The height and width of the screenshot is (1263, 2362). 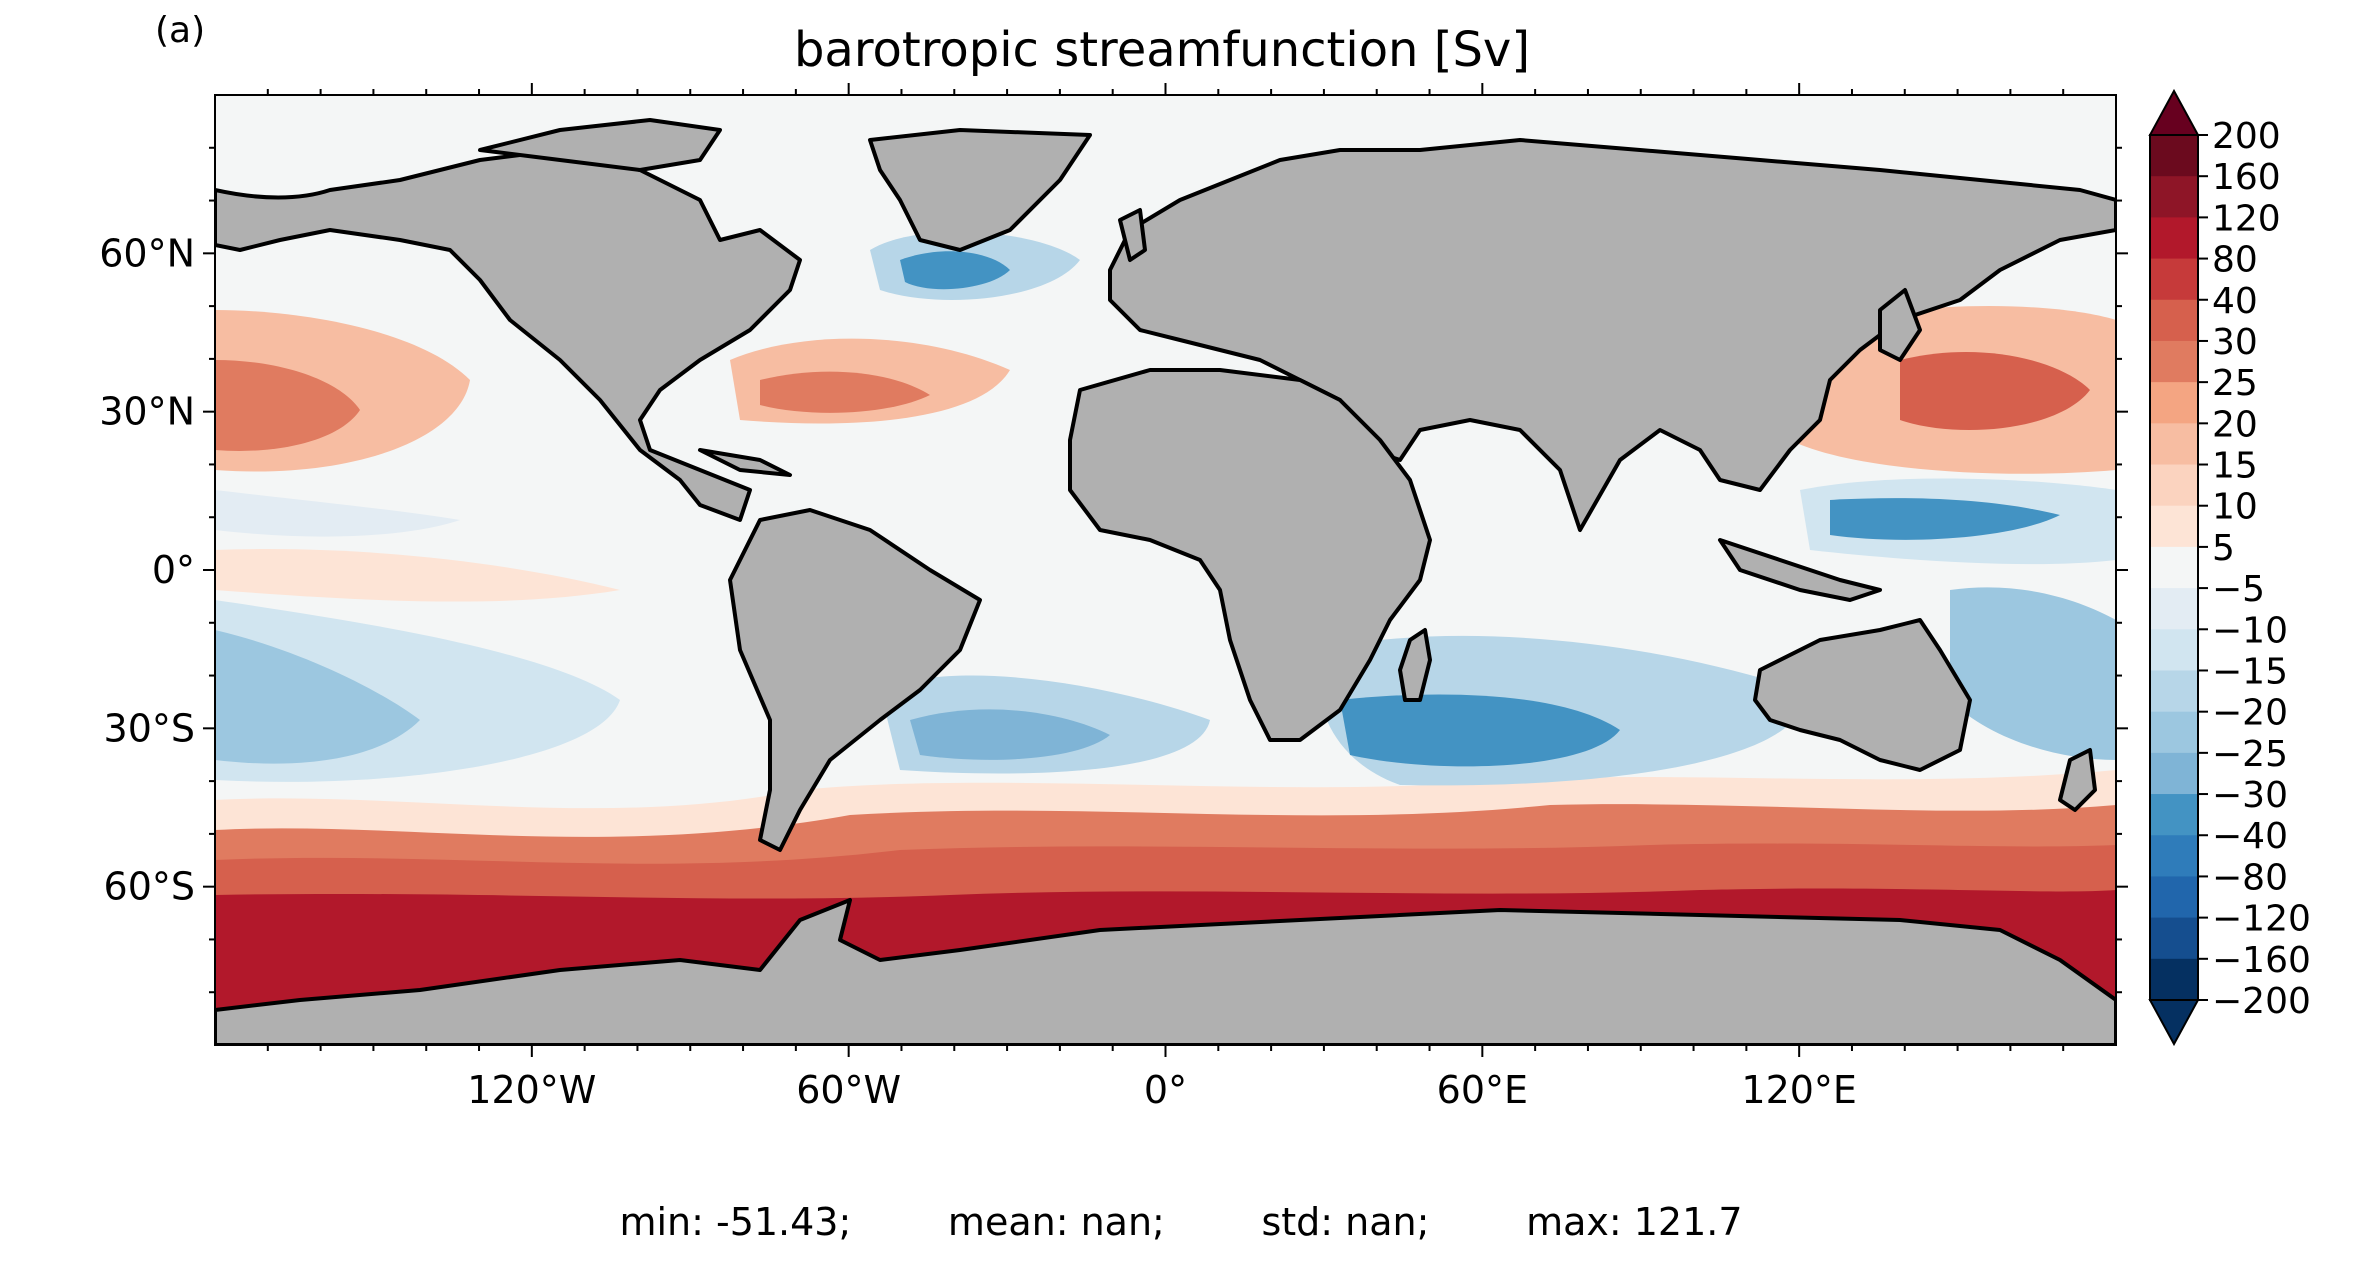 What do you see at coordinates (417, 575) in the screenshot?
I see `field-equatorial-pacific-pos` at bounding box center [417, 575].